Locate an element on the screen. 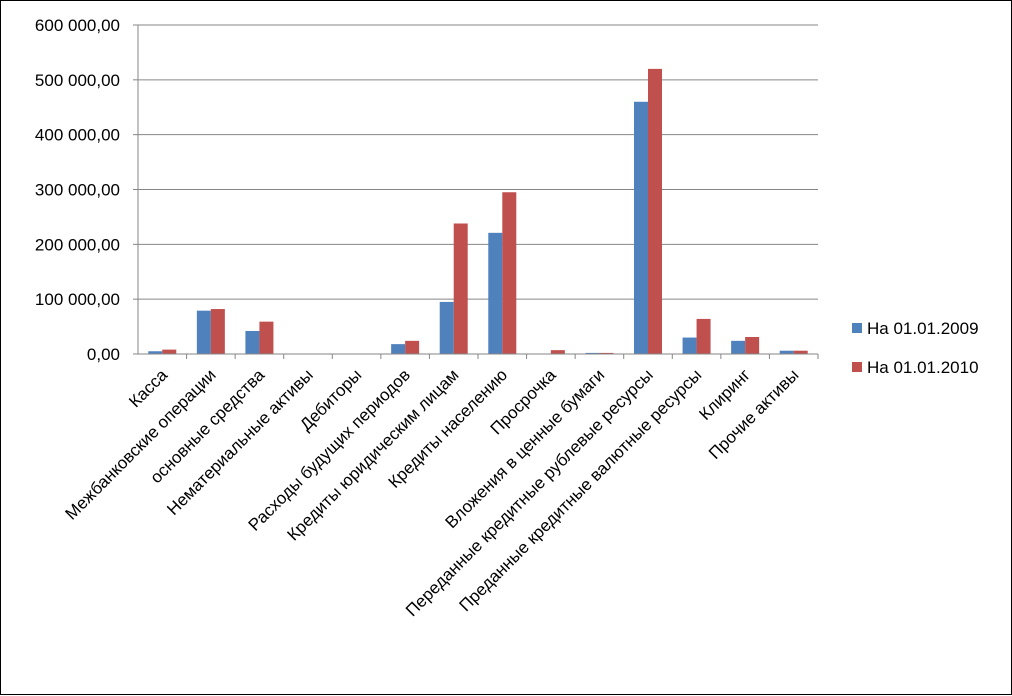  x-category-label: Прочие активы is located at coordinates (754, 414).